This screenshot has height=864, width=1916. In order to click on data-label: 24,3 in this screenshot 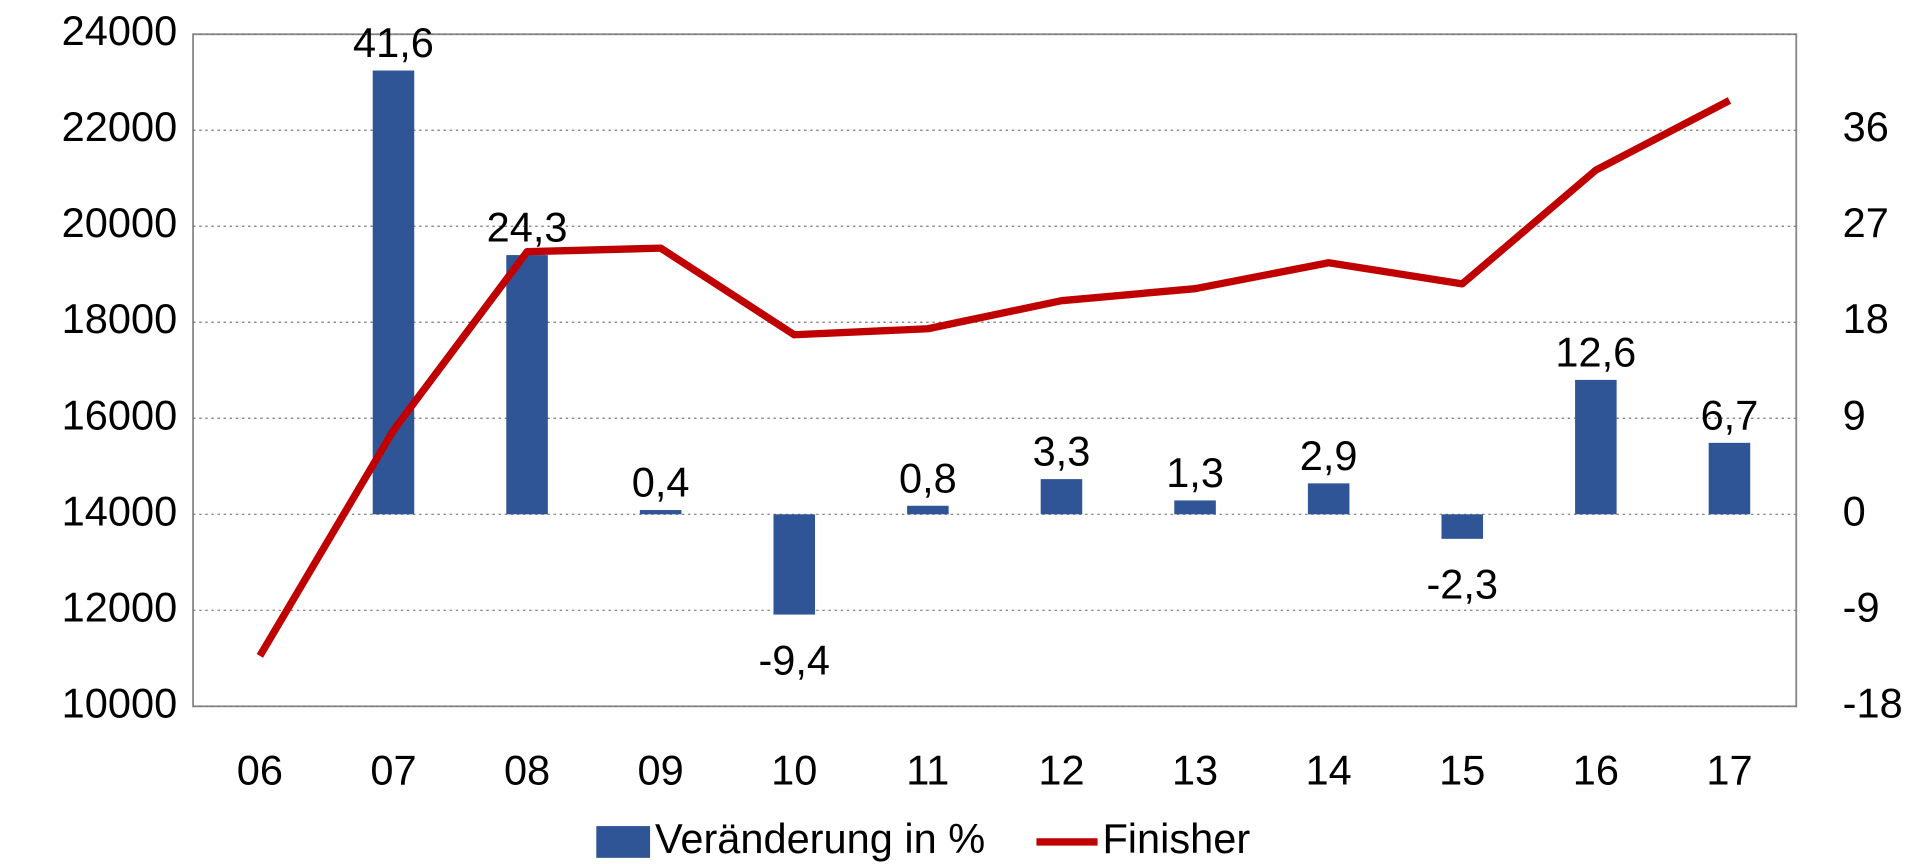, I will do `click(527, 227)`.